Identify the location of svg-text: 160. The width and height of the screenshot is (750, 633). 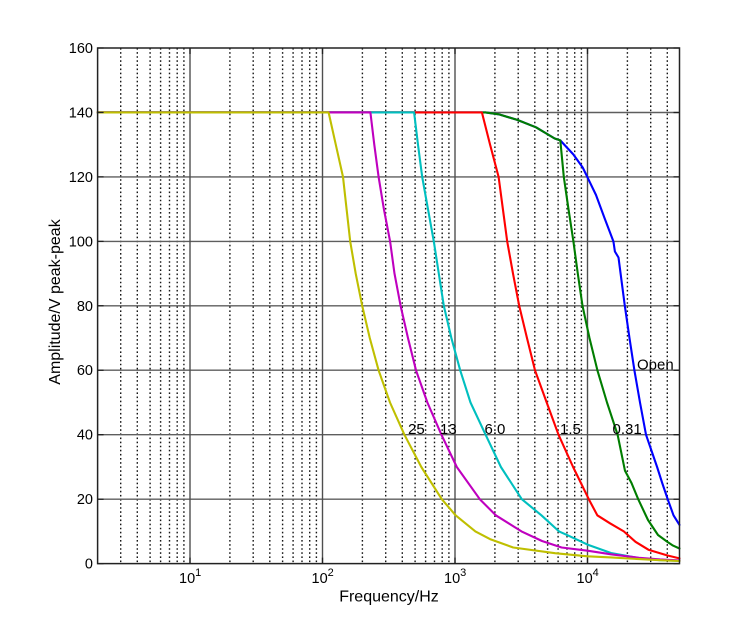
(81, 49).